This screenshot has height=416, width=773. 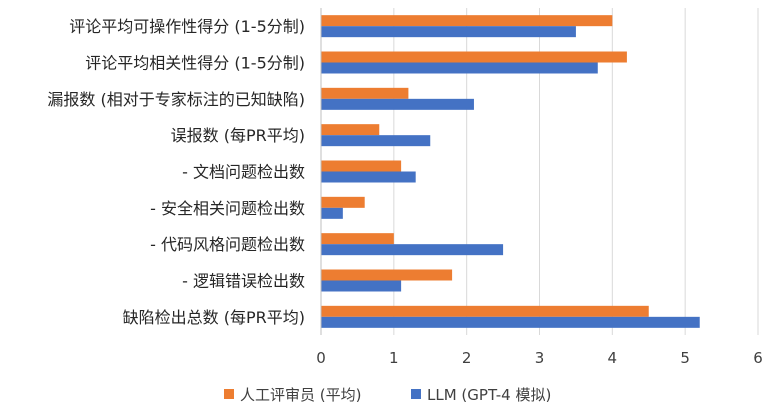 What do you see at coordinates (243, 281) in the screenshot?
I see `category-label: - 逻辑错误检出数` at bounding box center [243, 281].